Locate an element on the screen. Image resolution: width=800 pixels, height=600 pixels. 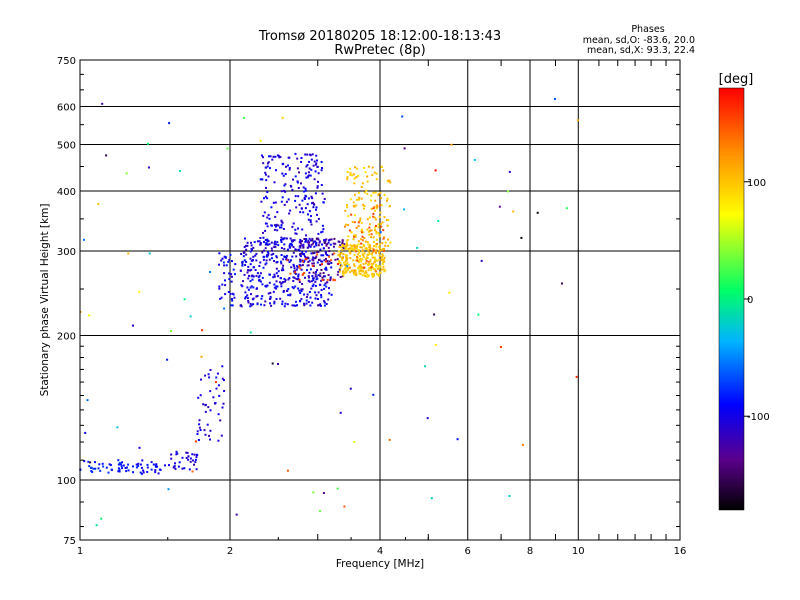
y-tick-label: 500 is located at coordinates (66, 146).